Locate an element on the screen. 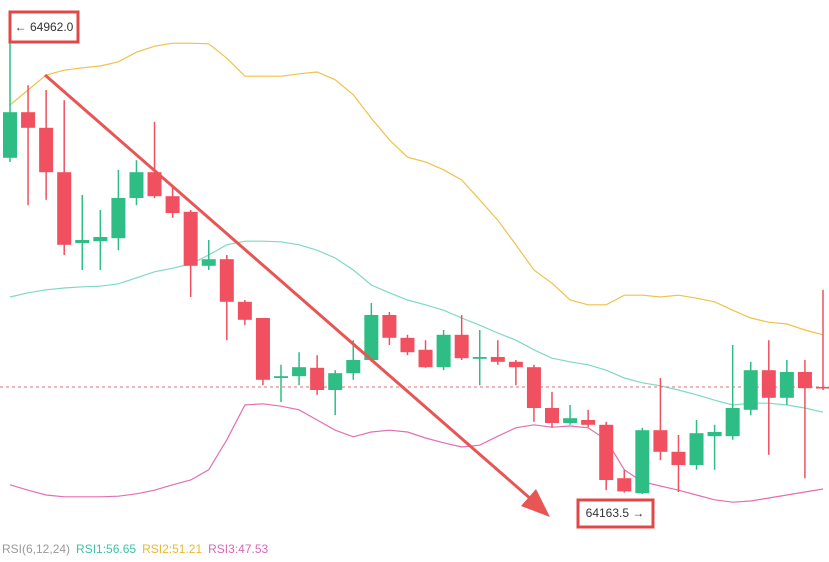 This screenshot has height=562, width=829. high-label: ← 64962.0 is located at coordinates (44, 27).